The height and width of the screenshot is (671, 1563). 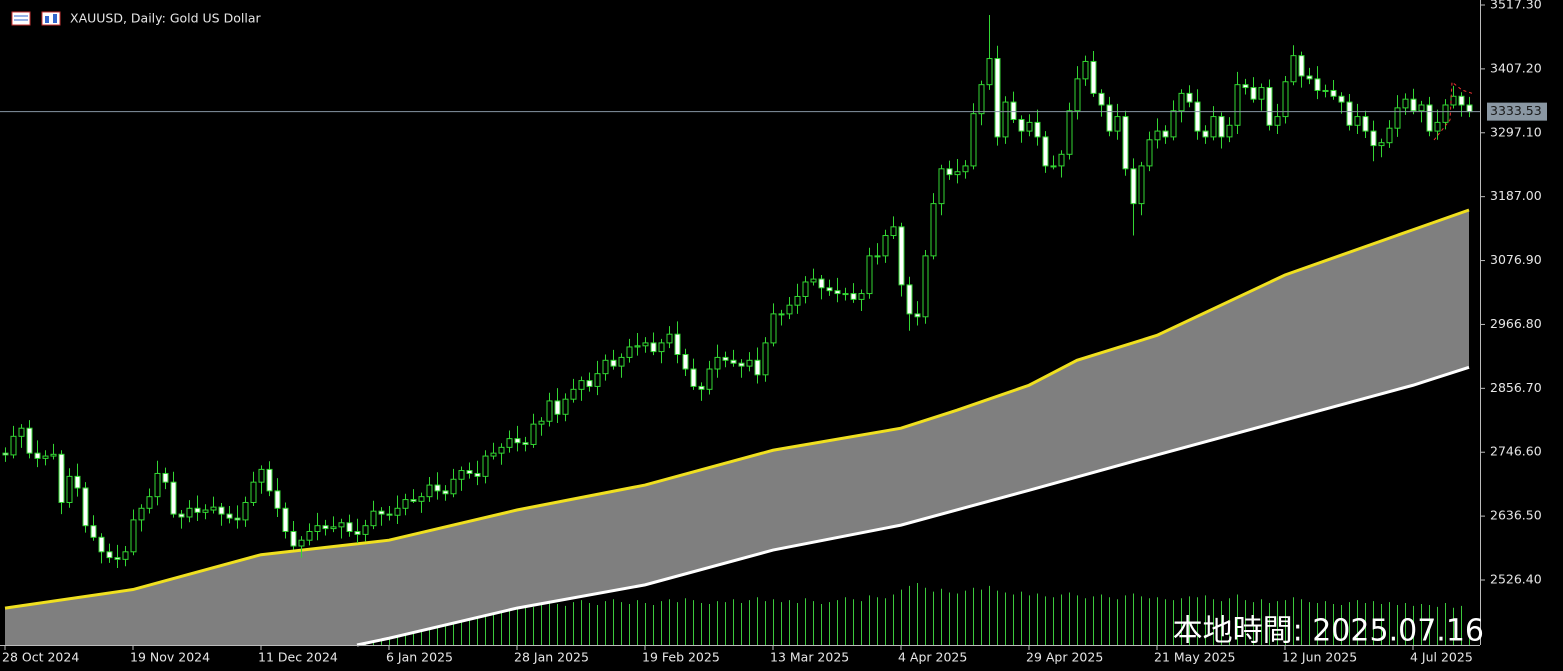 I want to click on y-tick-label: 2526.40, so click(x=1516, y=579).